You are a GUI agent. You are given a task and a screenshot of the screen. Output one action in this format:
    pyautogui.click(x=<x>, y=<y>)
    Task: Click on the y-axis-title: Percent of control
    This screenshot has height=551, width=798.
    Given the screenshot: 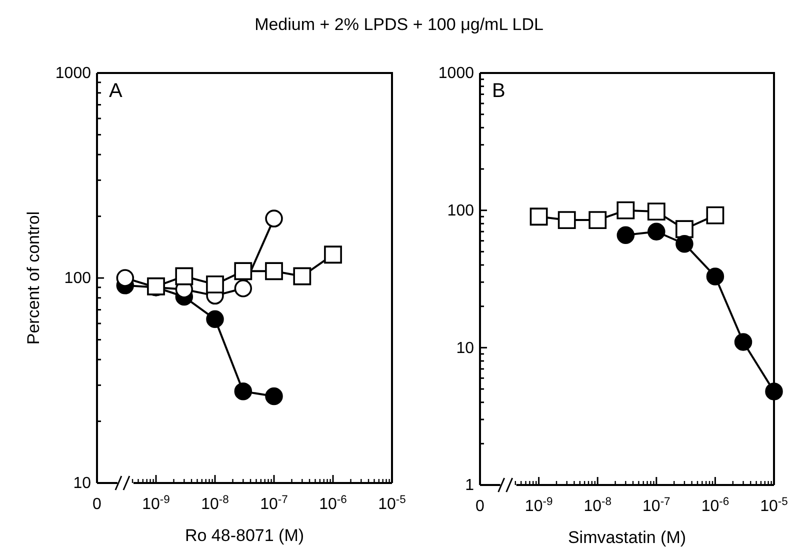 What is the action you would take?
    pyautogui.click(x=33, y=278)
    